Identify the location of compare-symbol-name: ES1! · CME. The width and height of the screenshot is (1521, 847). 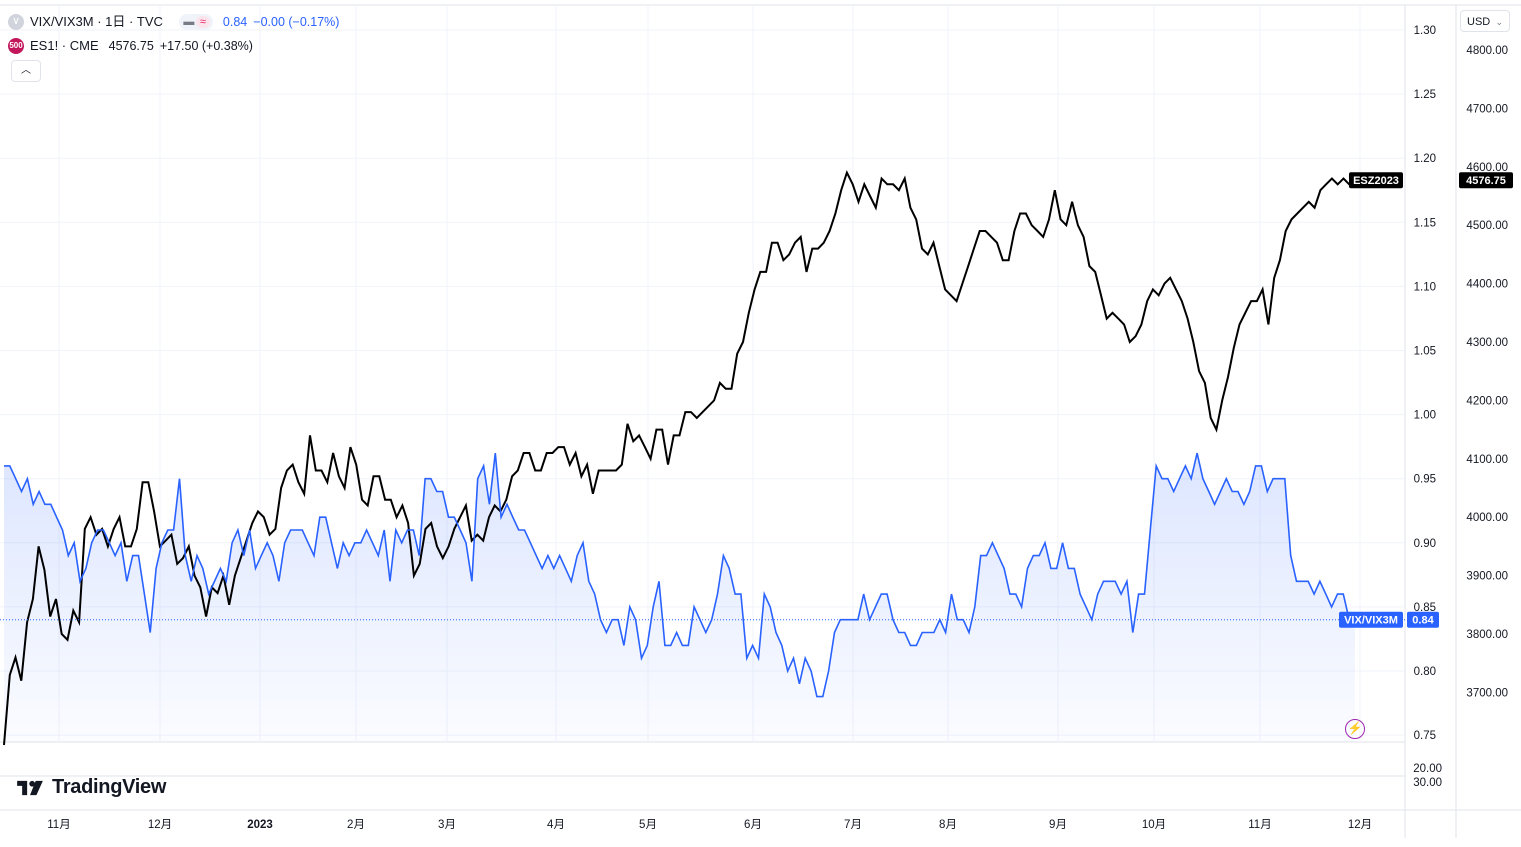
(64, 45).